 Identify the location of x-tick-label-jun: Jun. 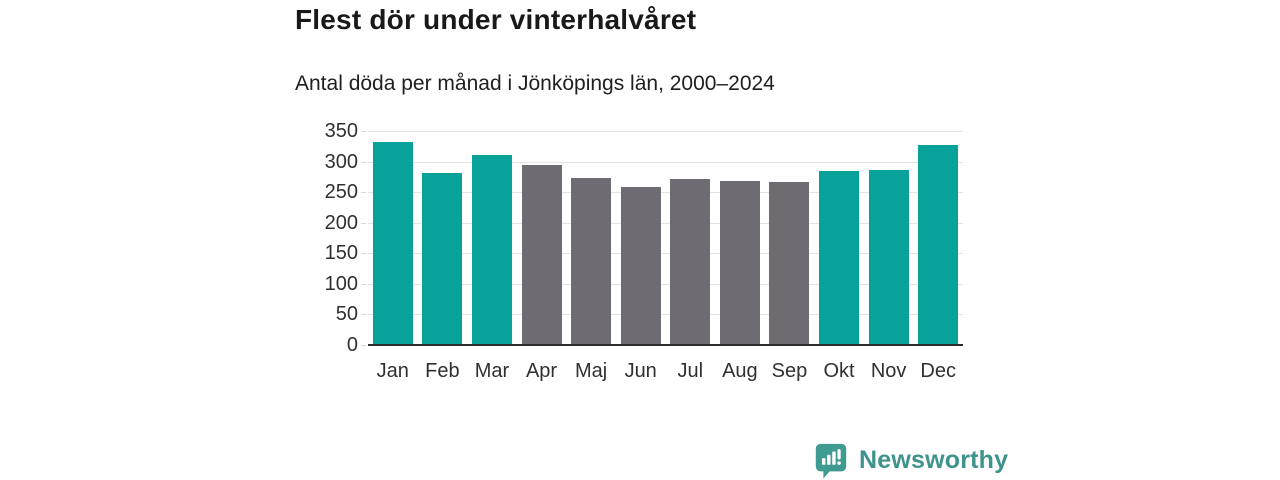
(640, 371).